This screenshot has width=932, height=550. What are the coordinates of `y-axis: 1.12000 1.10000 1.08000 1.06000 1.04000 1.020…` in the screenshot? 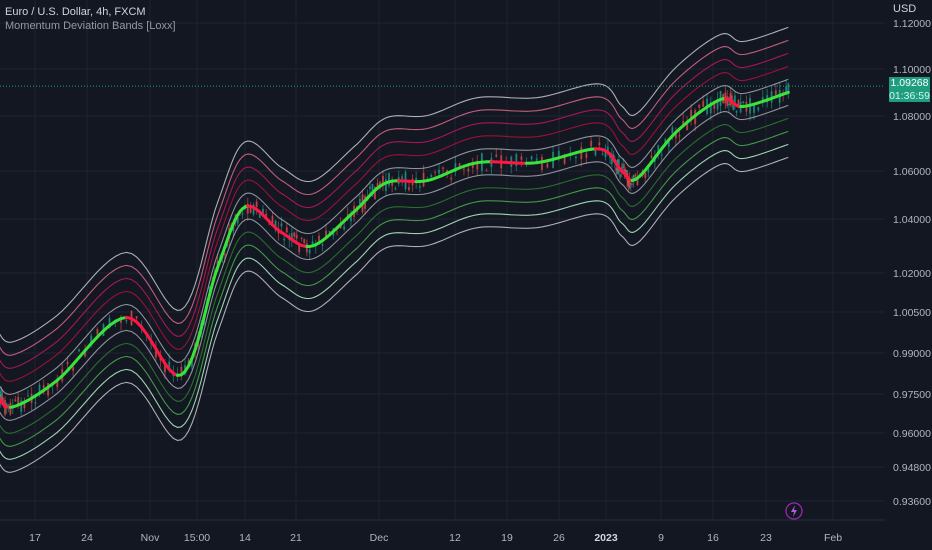 It's located at (912, 263).